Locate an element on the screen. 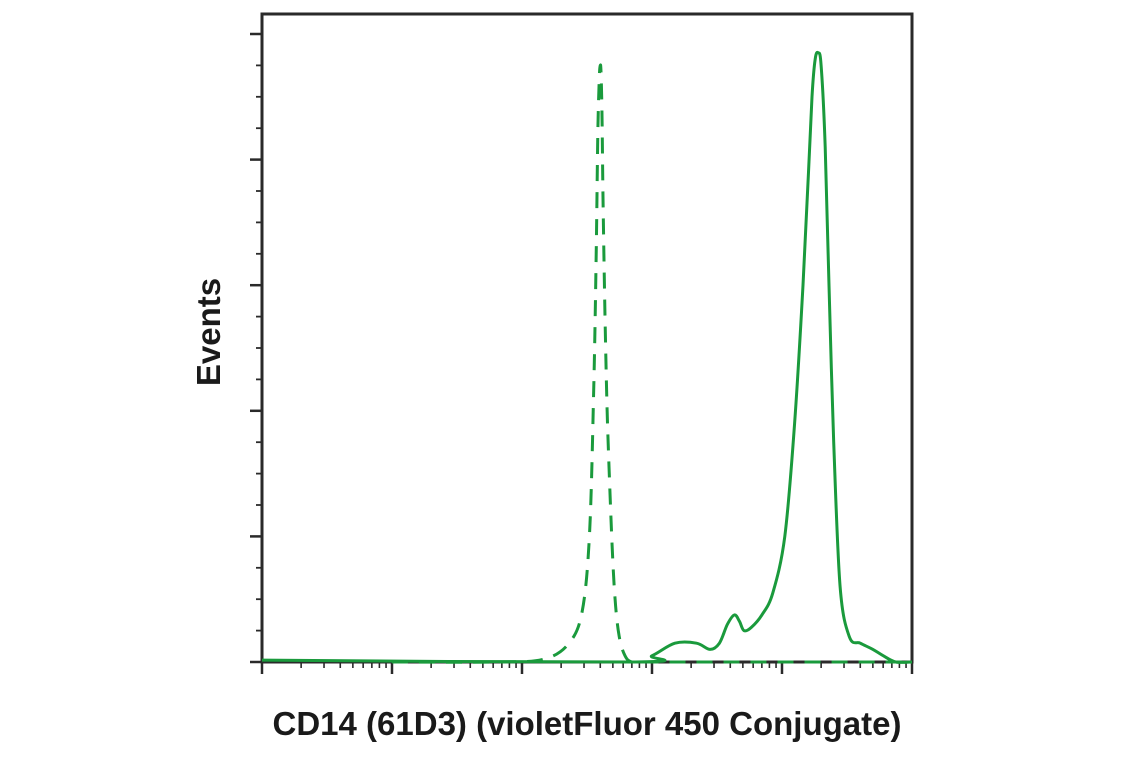  y-axis-ticks is located at coordinates (256, 348).